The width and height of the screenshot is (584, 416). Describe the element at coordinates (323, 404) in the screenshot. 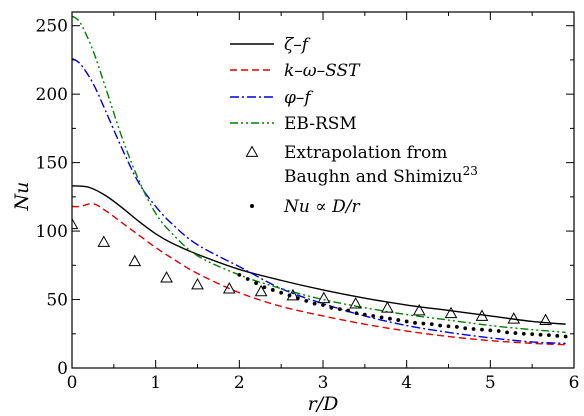

I see `x-axis-label: r/D` at that location.